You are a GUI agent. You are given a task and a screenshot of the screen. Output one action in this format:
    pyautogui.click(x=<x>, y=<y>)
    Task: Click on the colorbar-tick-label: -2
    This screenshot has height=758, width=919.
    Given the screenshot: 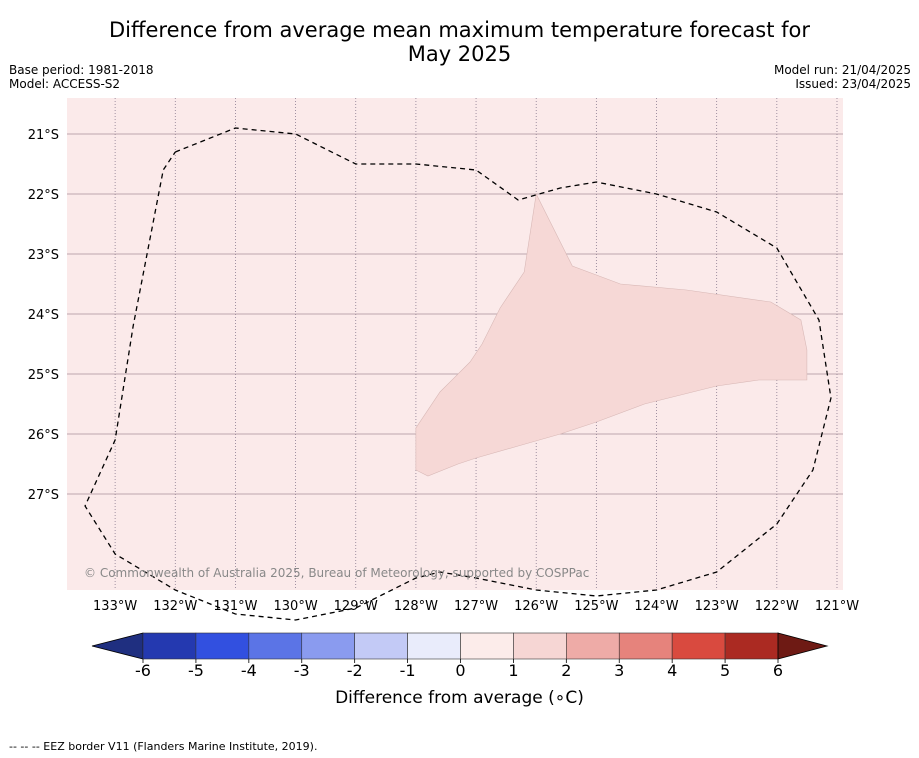 What is the action you would take?
    pyautogui.click(x=355, y=670)
    